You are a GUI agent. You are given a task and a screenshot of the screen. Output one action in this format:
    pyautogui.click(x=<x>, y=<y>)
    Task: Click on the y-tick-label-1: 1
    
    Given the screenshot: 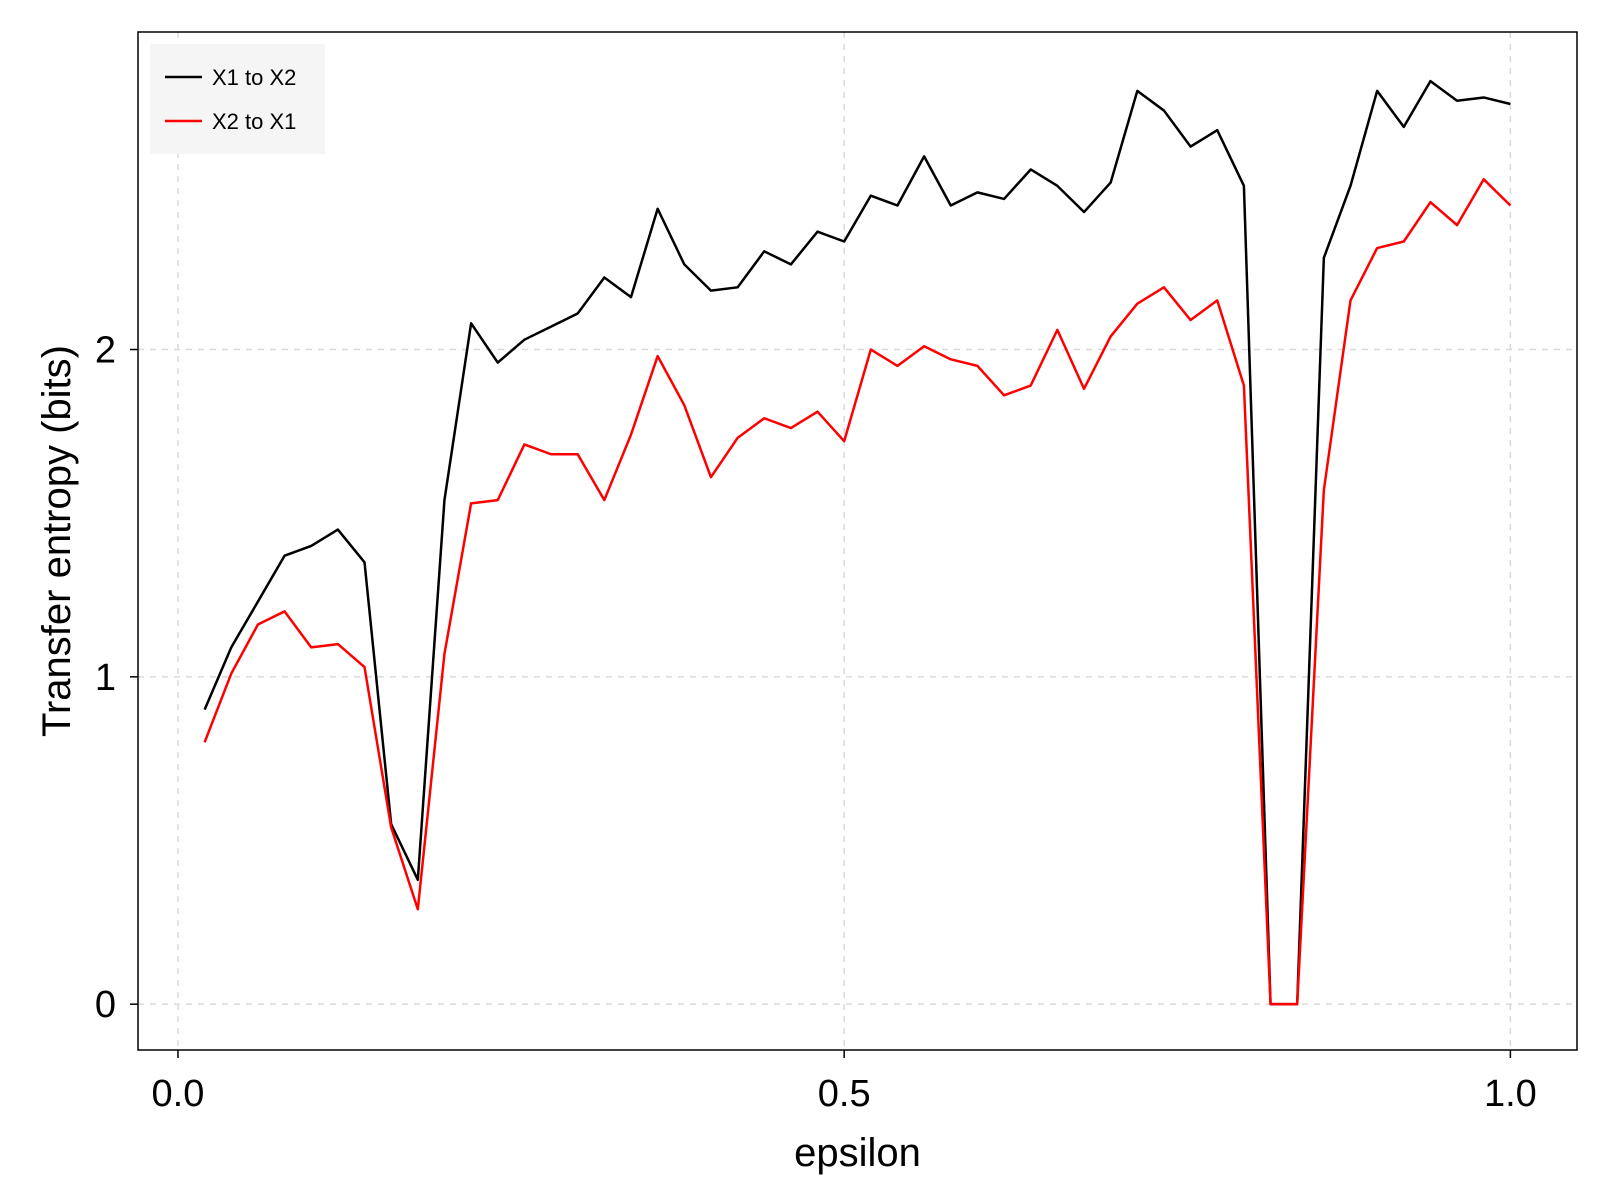 What is the action you would take?
    pyautogui.click(x=105, y=678)
    